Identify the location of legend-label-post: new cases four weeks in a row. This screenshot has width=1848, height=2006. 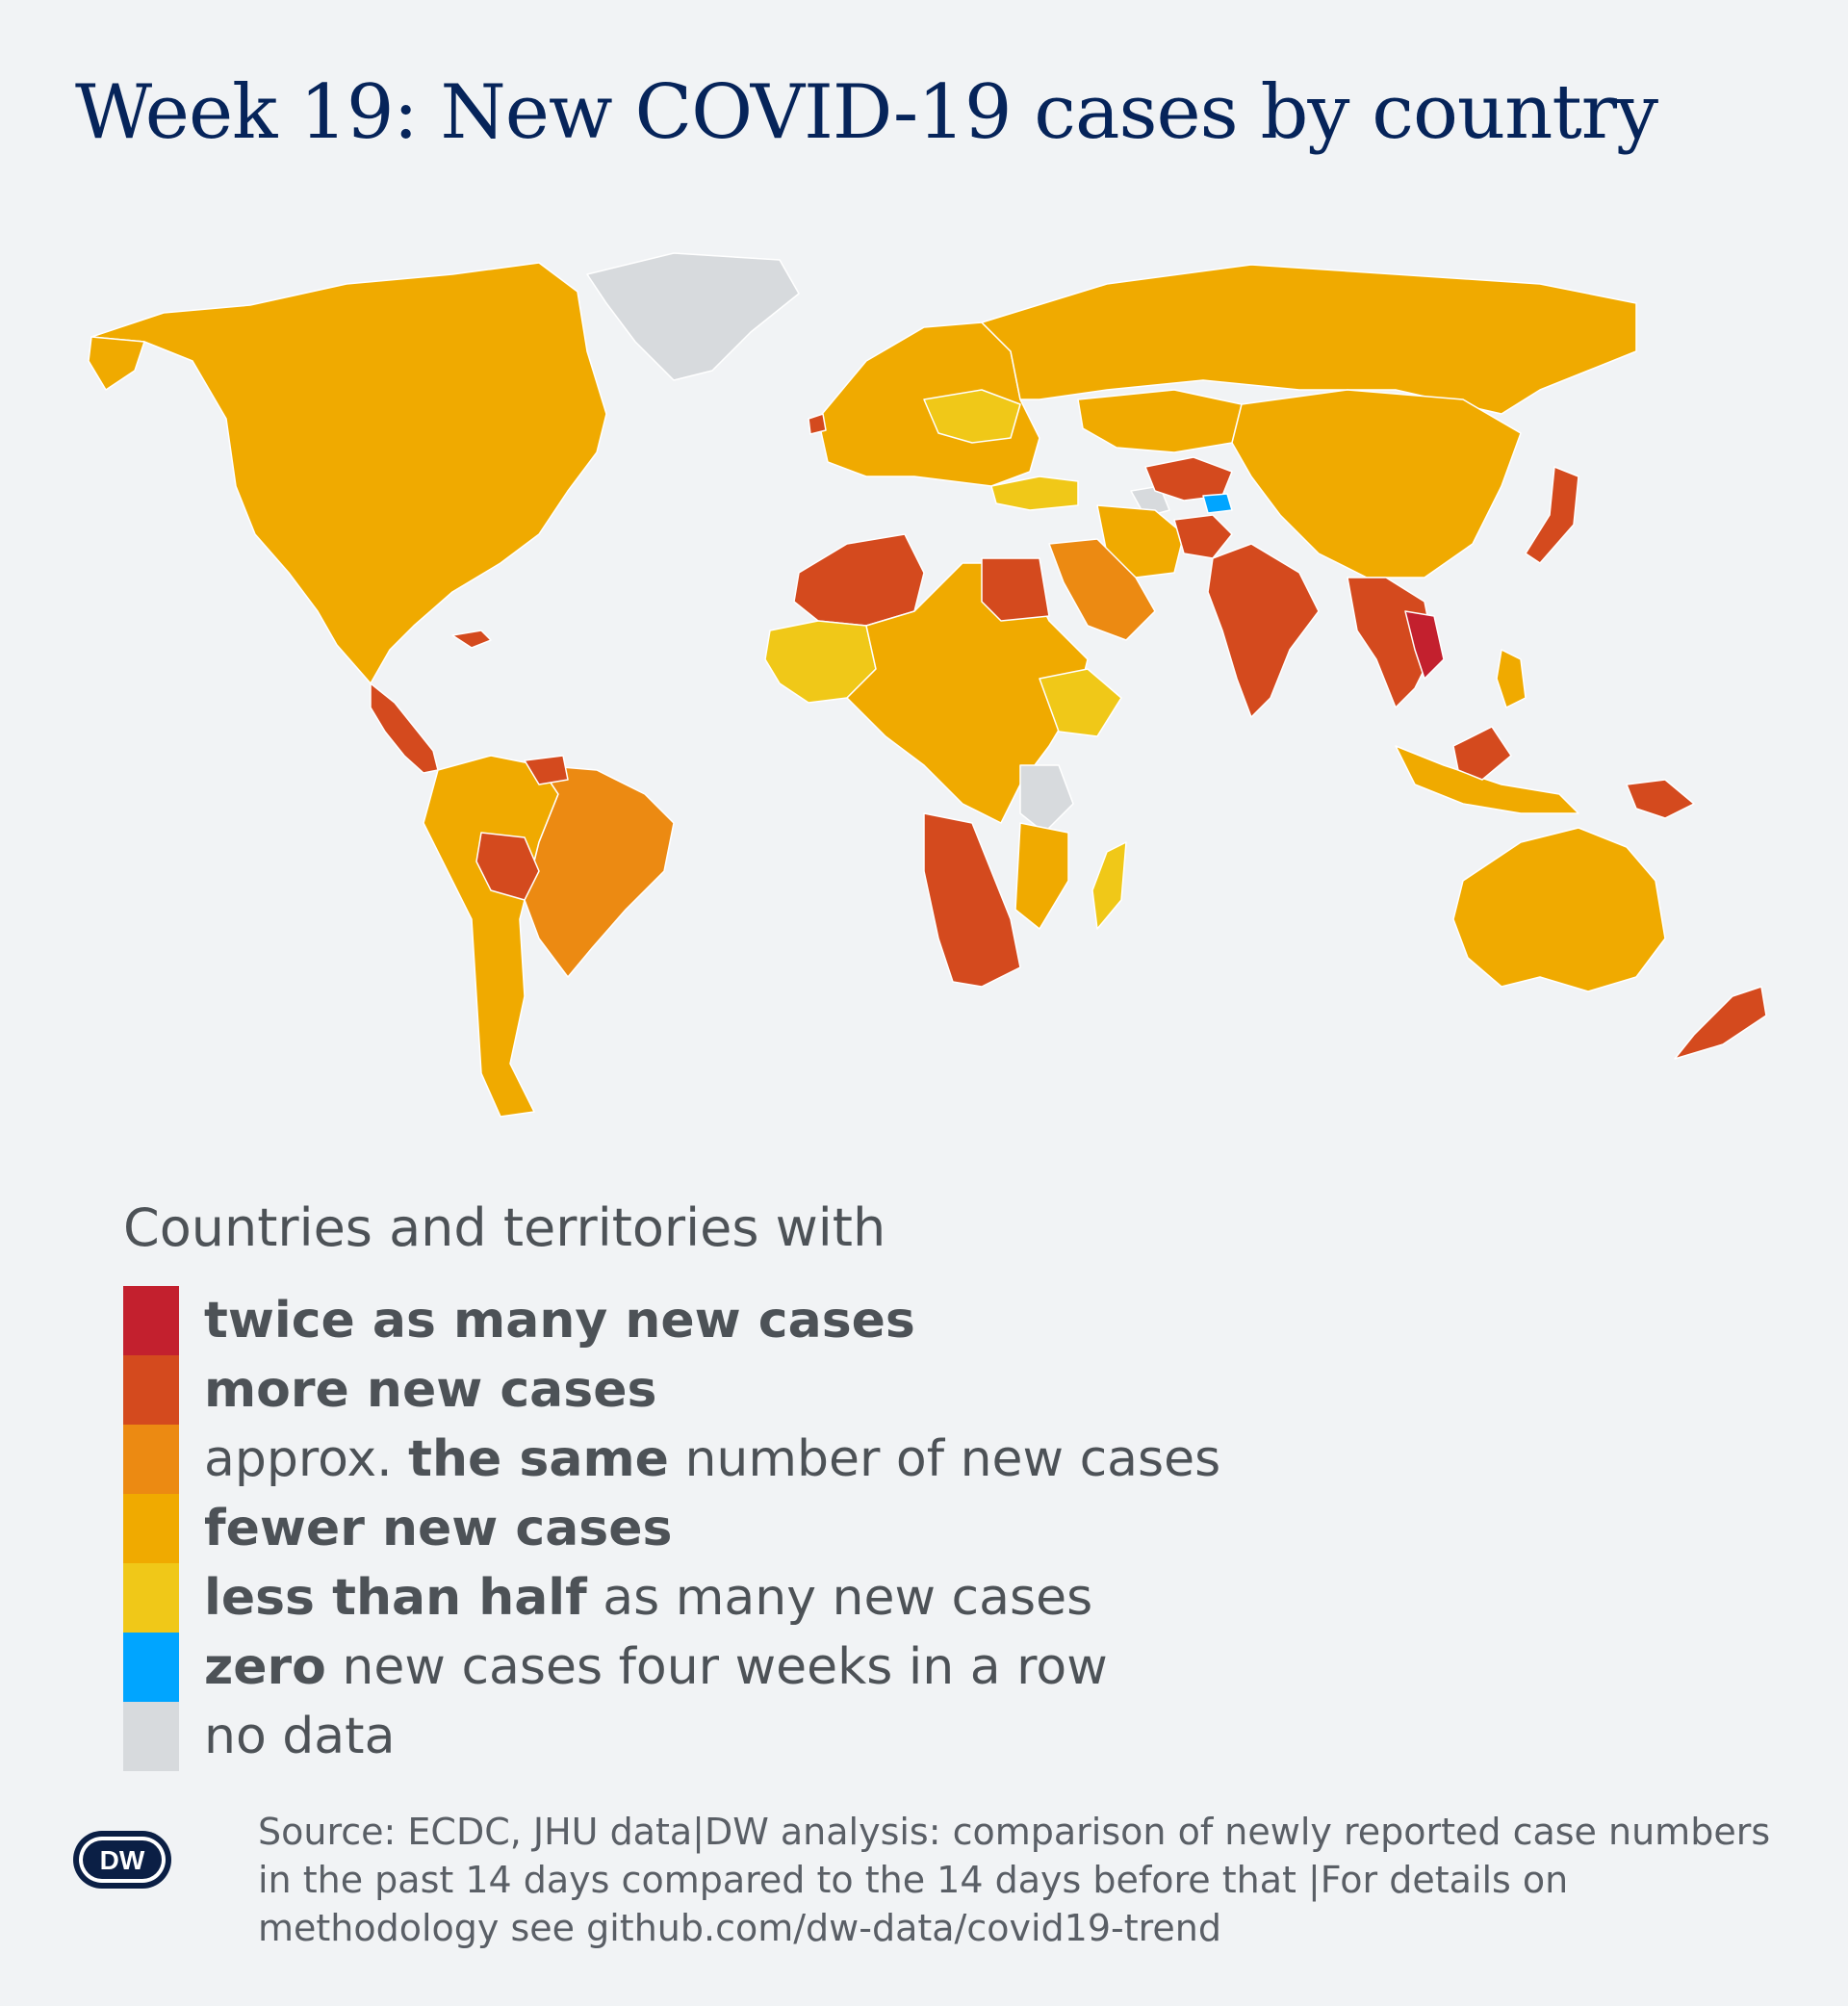
(716, 1667).